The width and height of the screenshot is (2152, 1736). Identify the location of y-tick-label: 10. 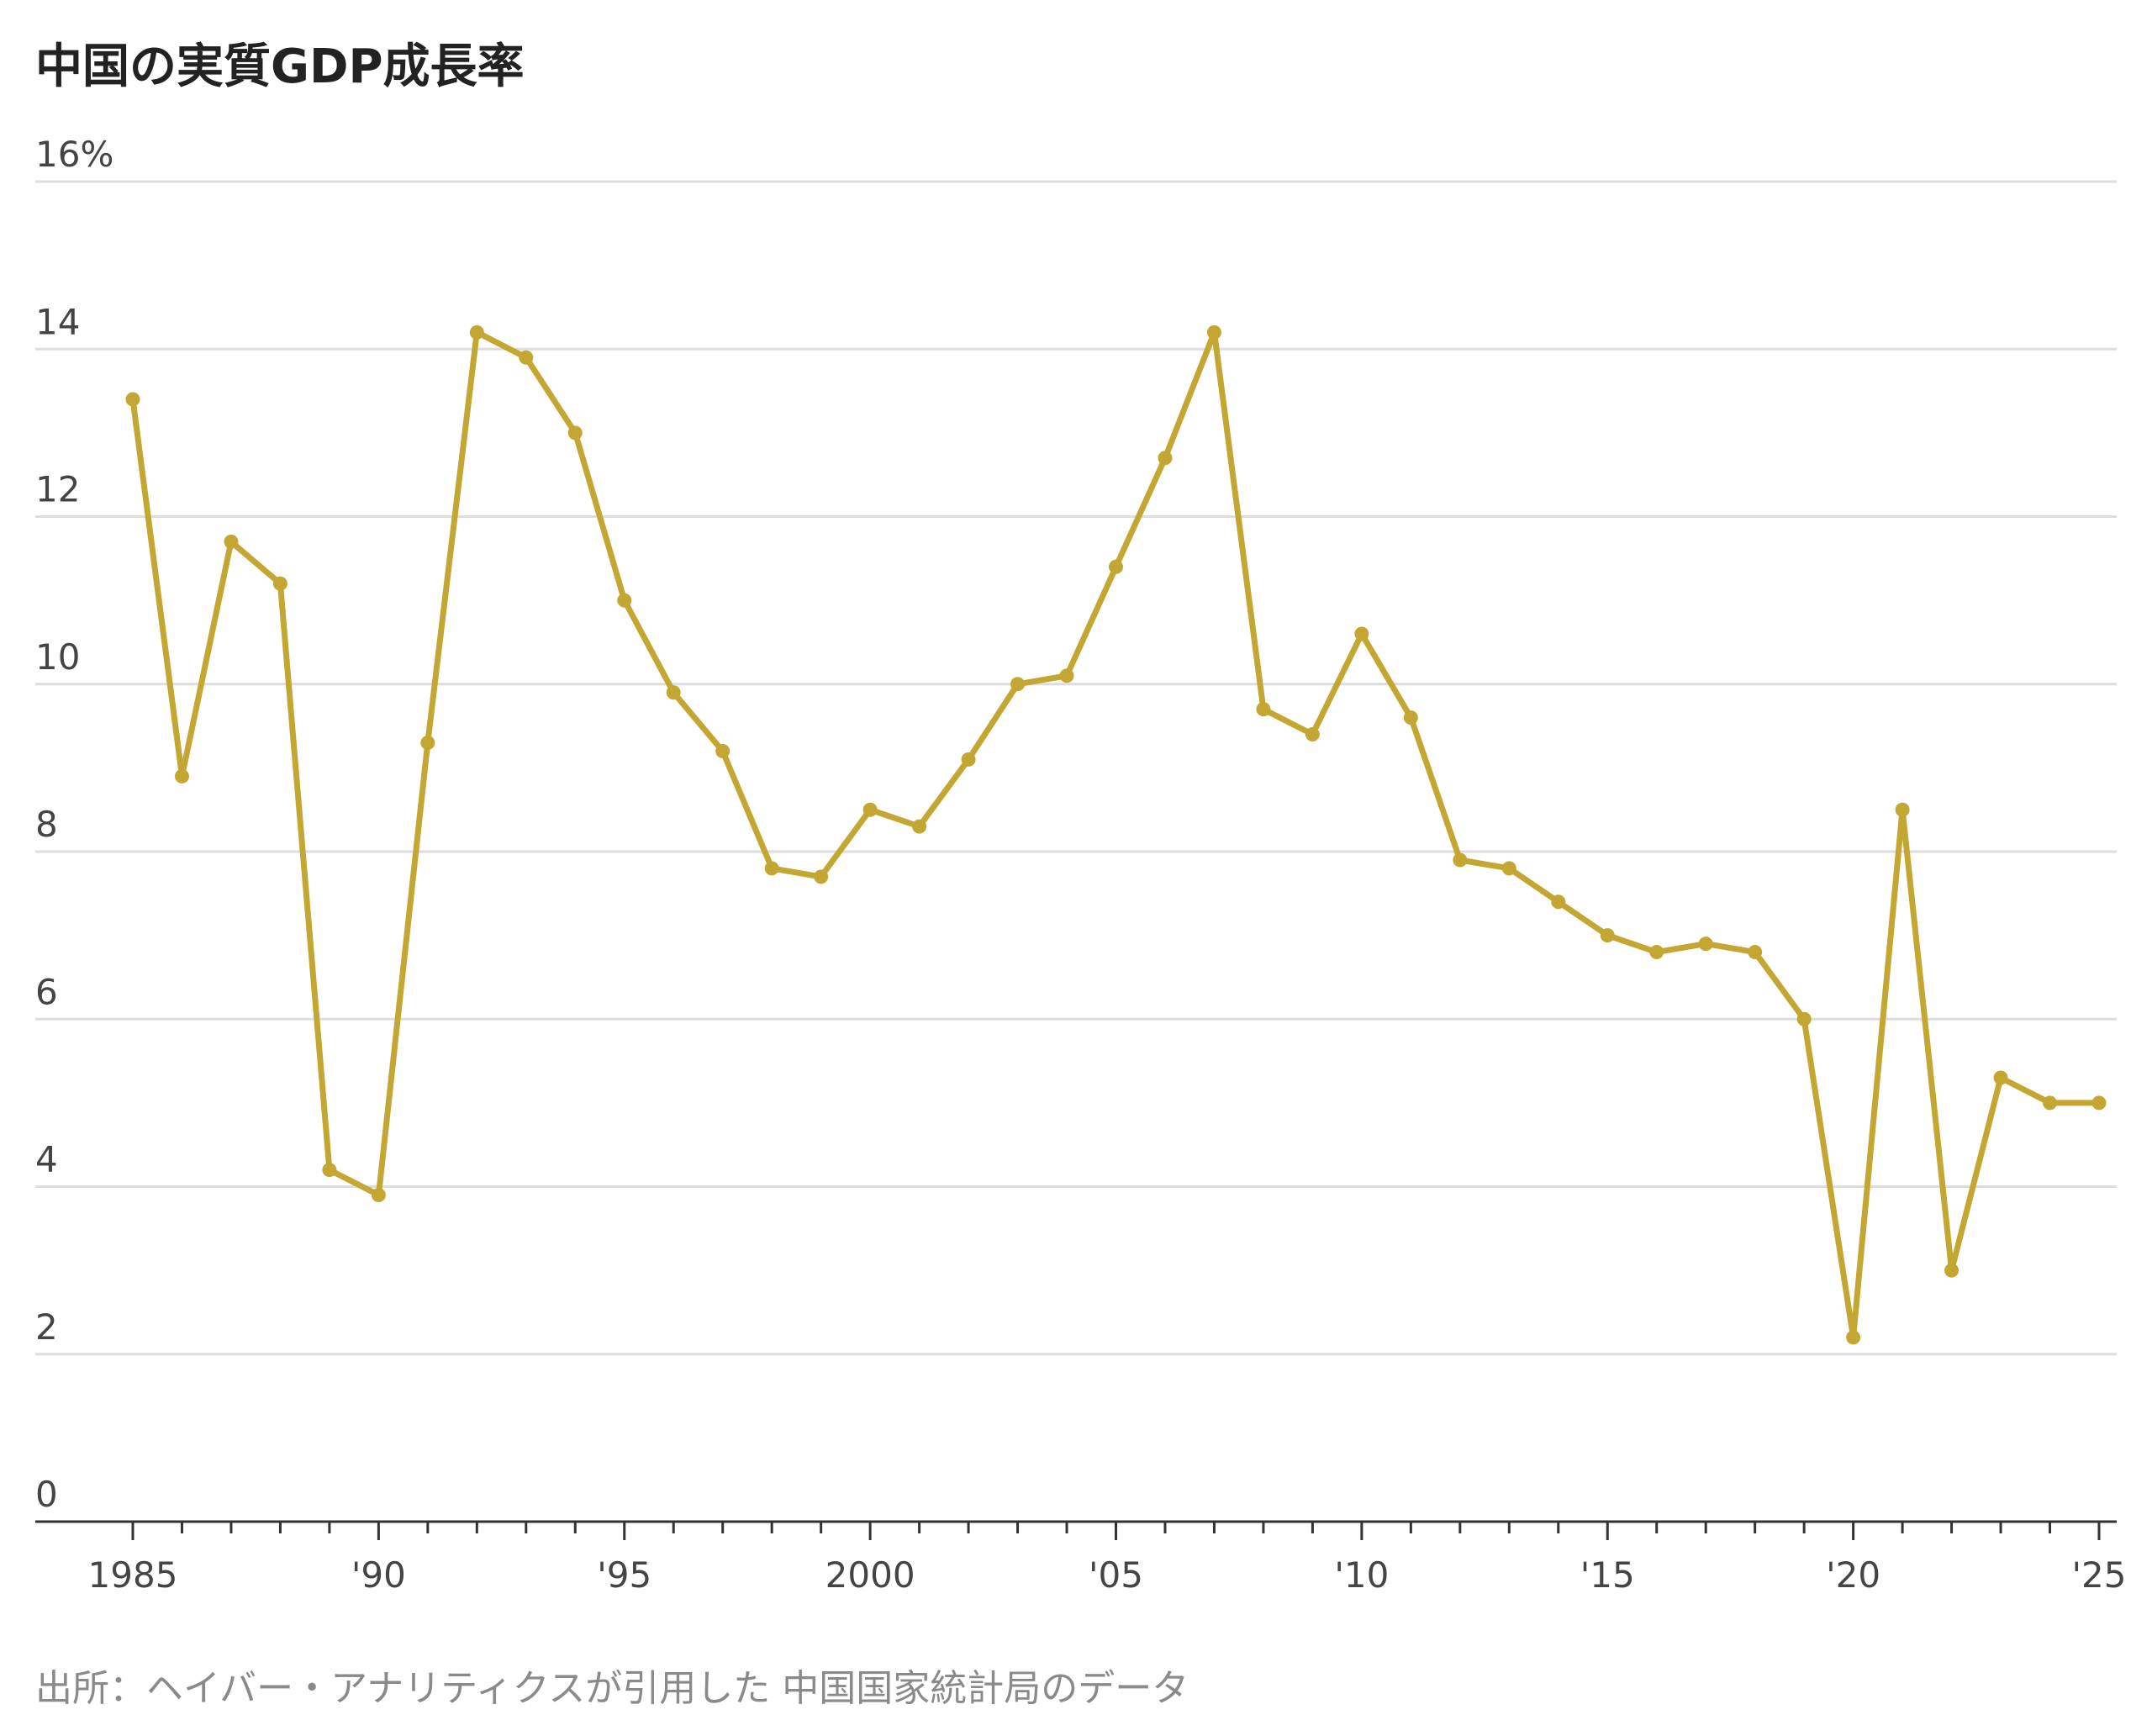
(57, 657).